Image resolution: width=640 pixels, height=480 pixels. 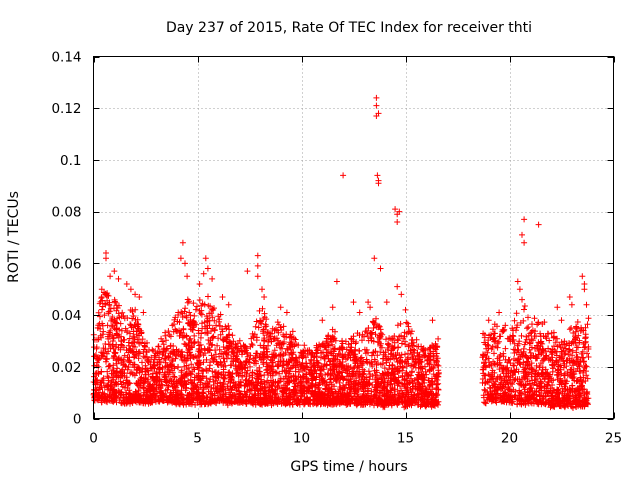 What do you see at coordinates (301, 439) in the screenshot?
I see `x-tick-label: 10` at bounding box center [301, 439].